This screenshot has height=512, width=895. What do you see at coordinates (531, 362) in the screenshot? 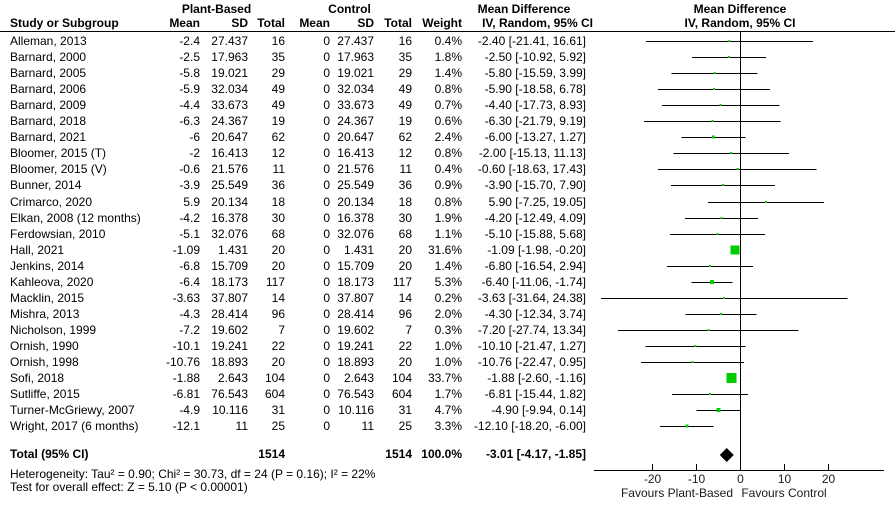
I see `cell-ci-text: -10.76 [-22.47, 0.95]` at bounding box center [531, 362].